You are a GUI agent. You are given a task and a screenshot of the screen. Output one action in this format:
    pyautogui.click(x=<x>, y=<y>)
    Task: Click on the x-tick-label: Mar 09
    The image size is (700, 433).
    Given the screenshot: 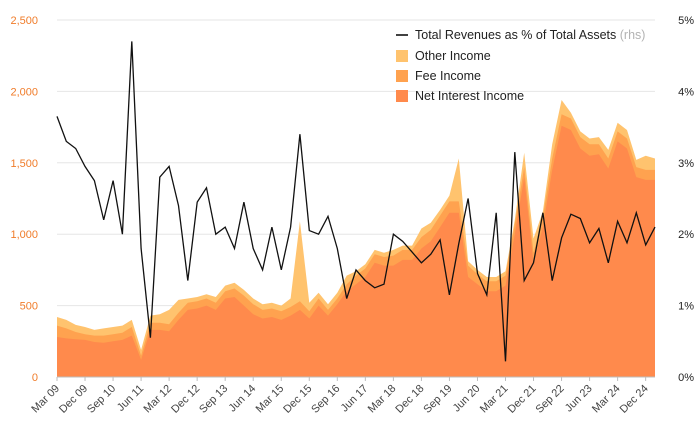 What is the action you would take?
    pyautogui.click(x=45, y=399)
    